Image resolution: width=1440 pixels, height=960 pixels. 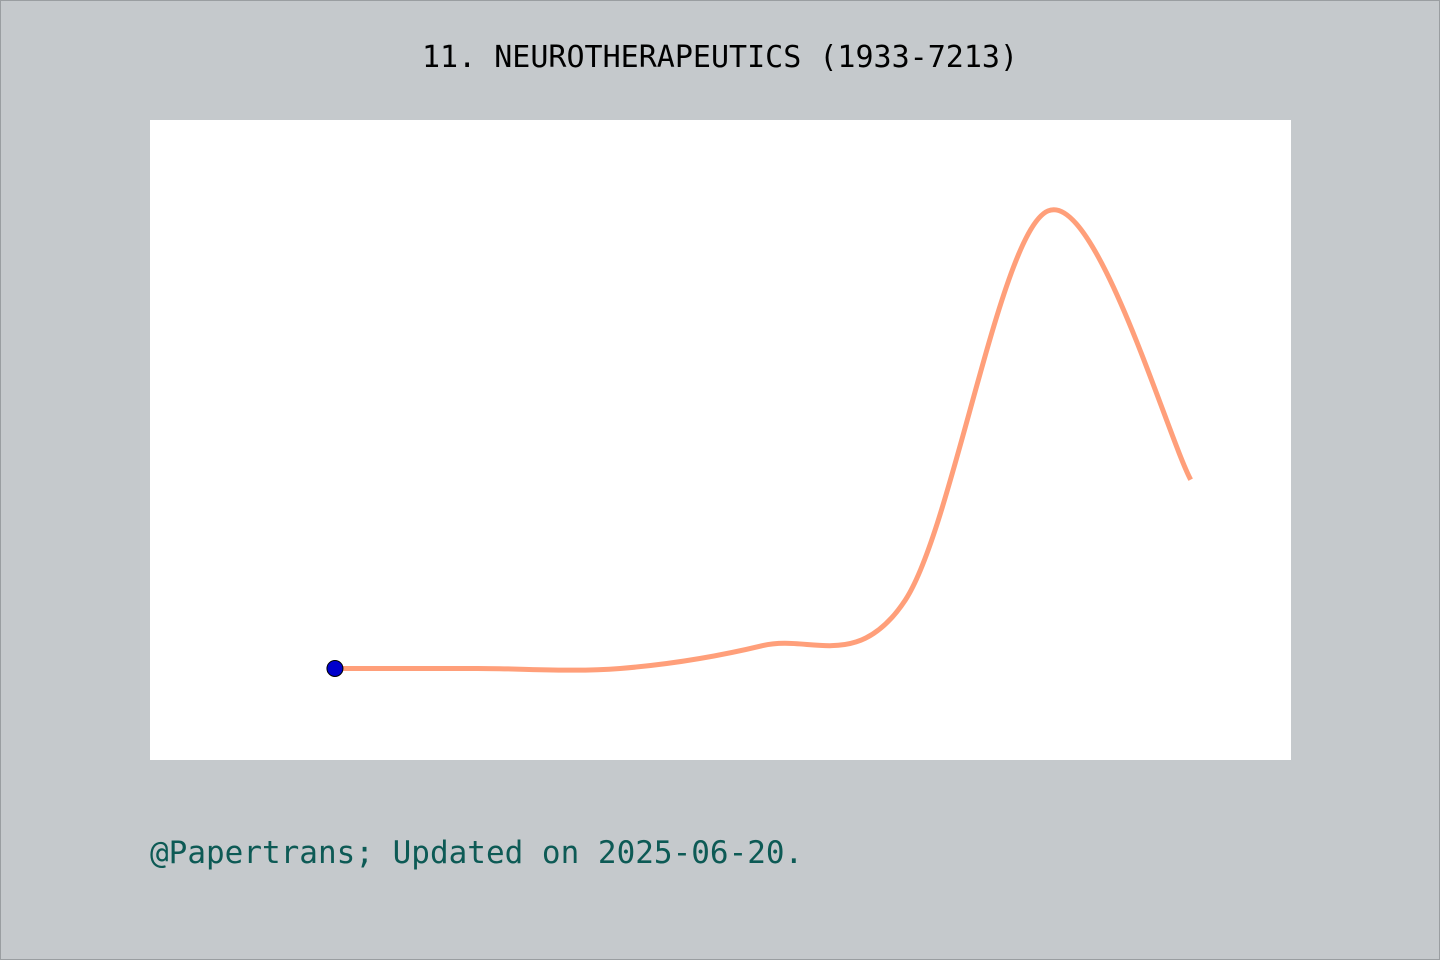 I want to click on chart-title: 11. NEUROTHERAPEUTICS (1933-7213), so click(x=720, y=57).